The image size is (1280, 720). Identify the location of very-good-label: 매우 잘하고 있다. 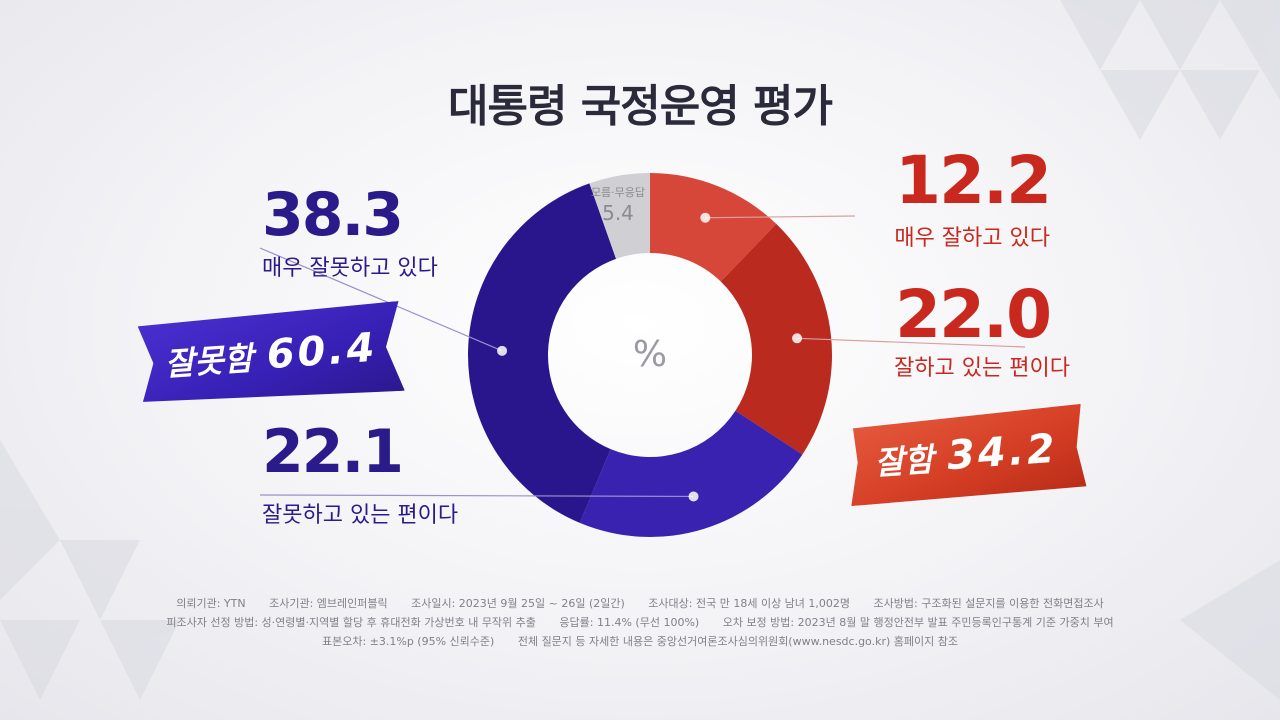
(972, 238).